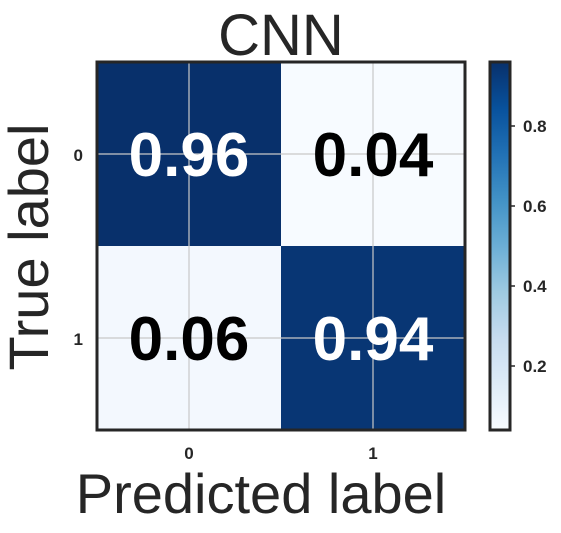  I want to click on colorbar-ticks: 0.2 0.4 0.6 0.8, so click(528, 246).